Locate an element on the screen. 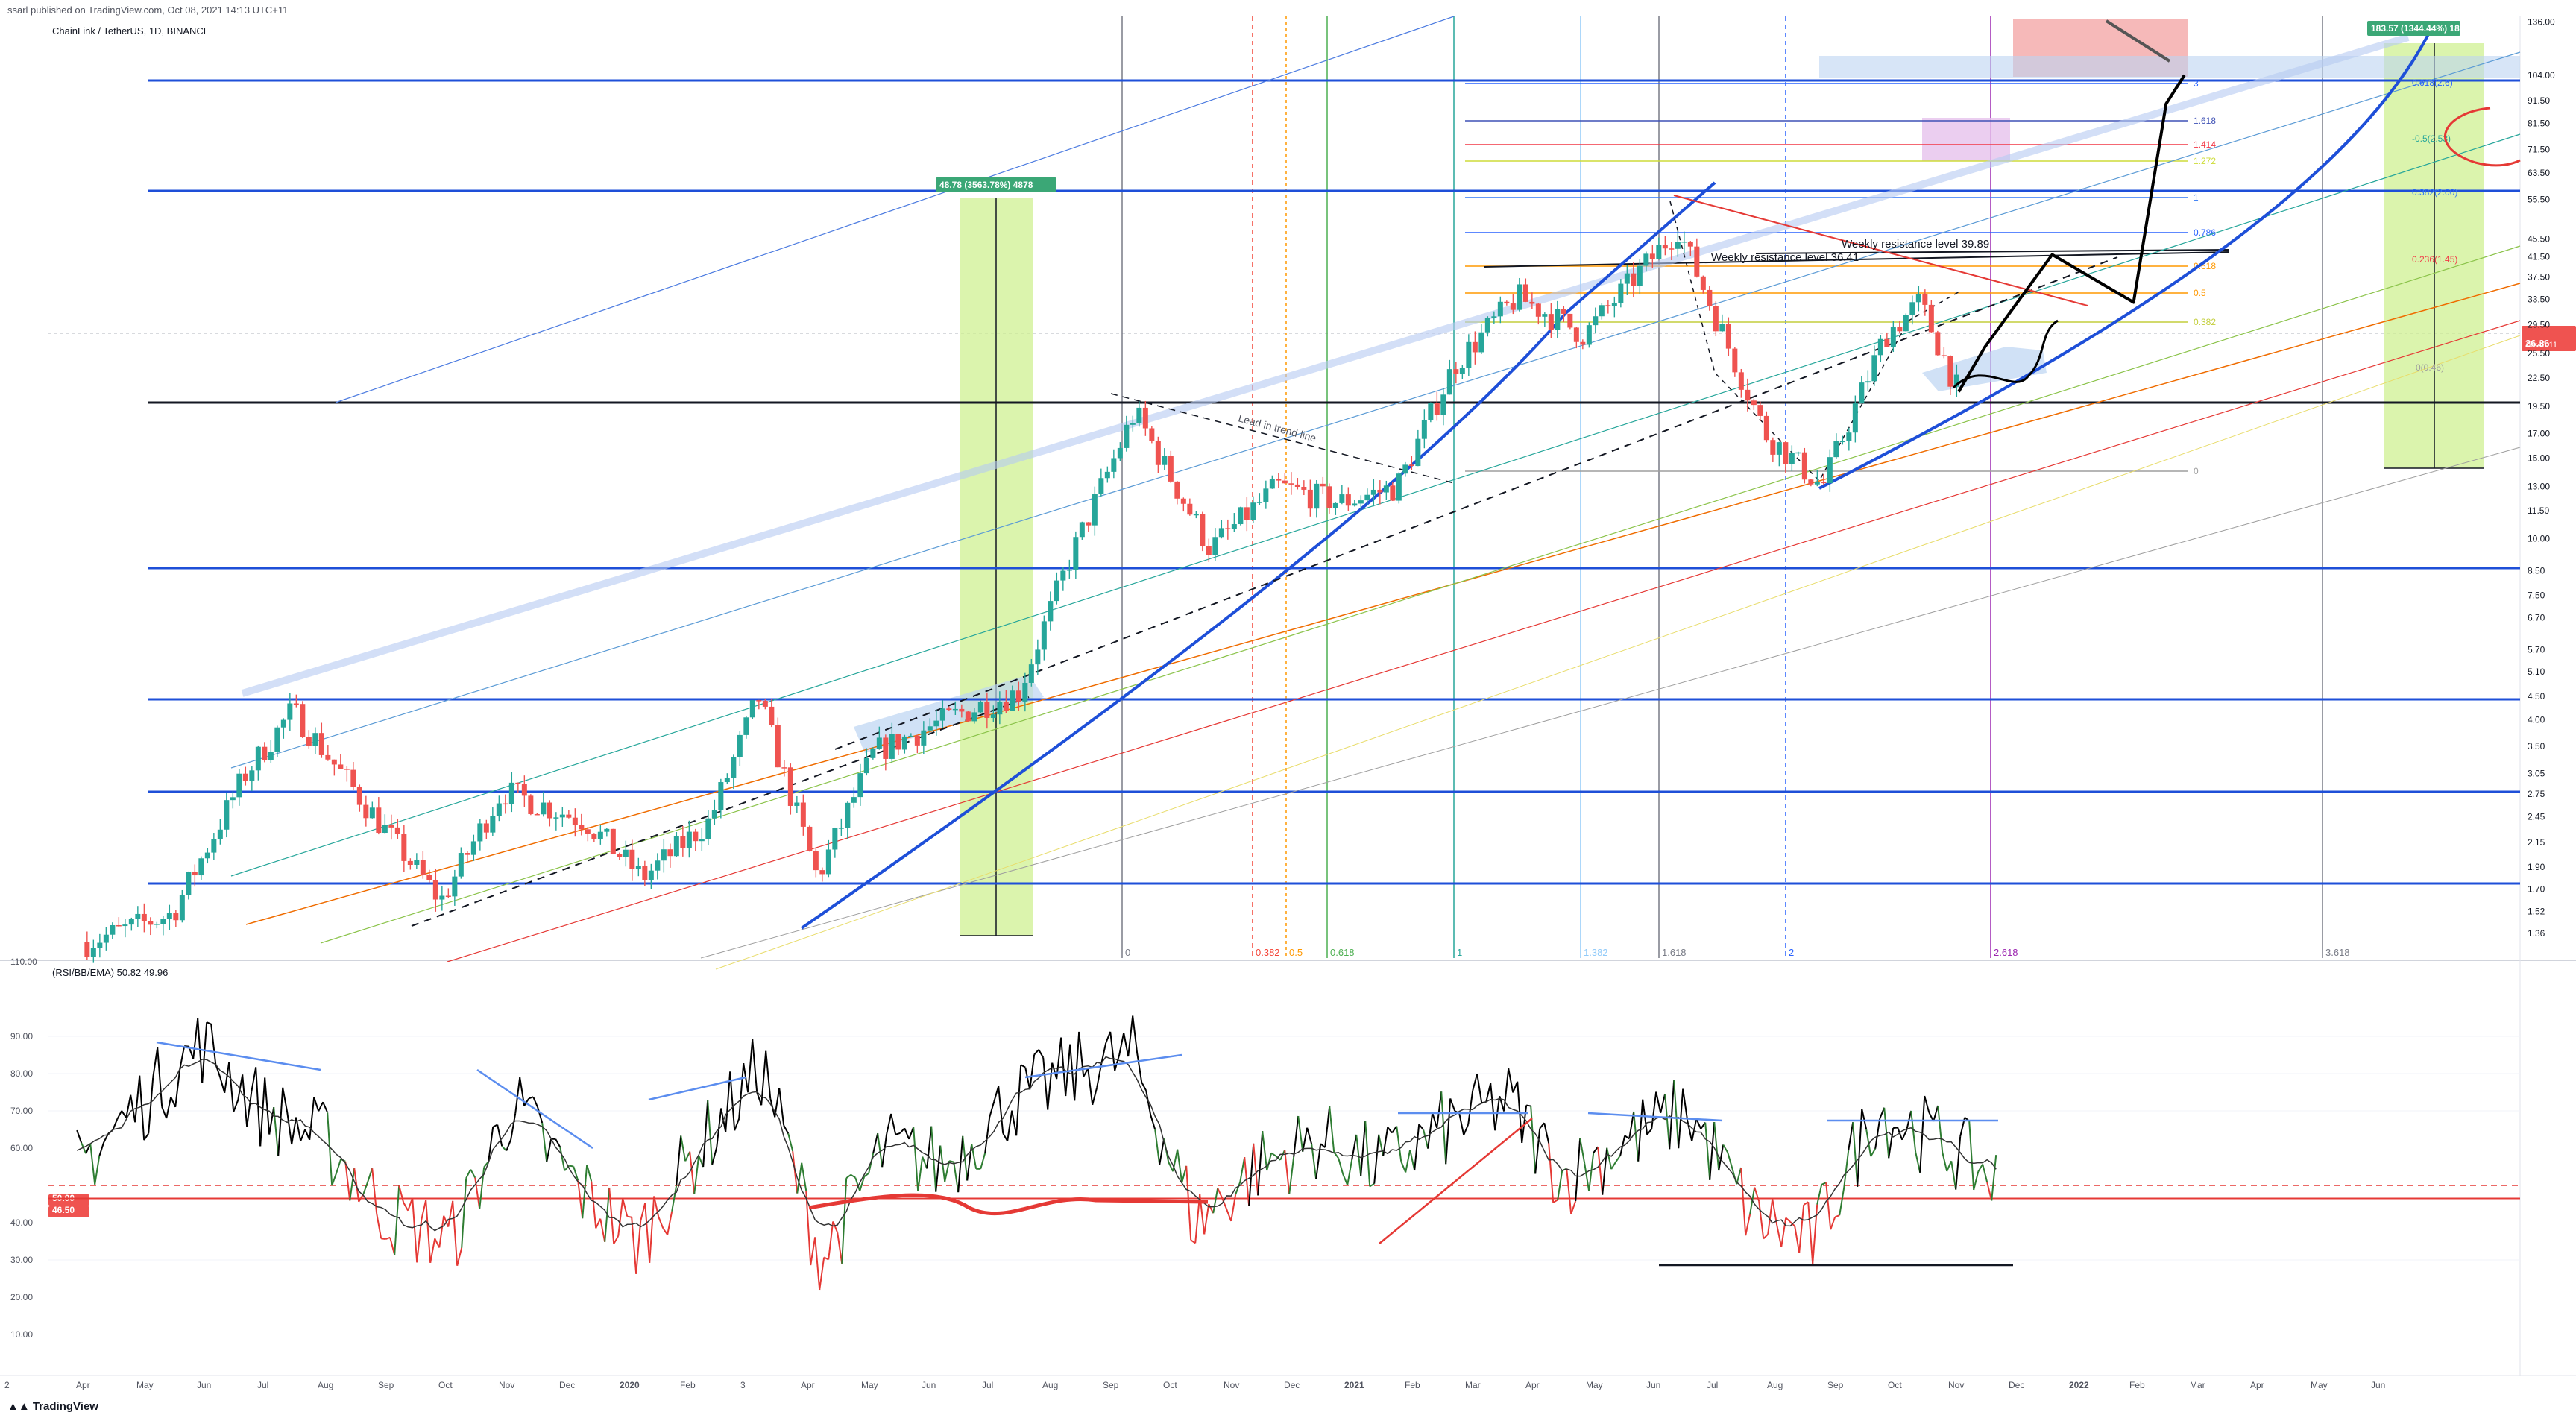 This screenshot has width=2576, height=1421. price-axis-tick: 17.00 is located at coordinates (2539, 434).